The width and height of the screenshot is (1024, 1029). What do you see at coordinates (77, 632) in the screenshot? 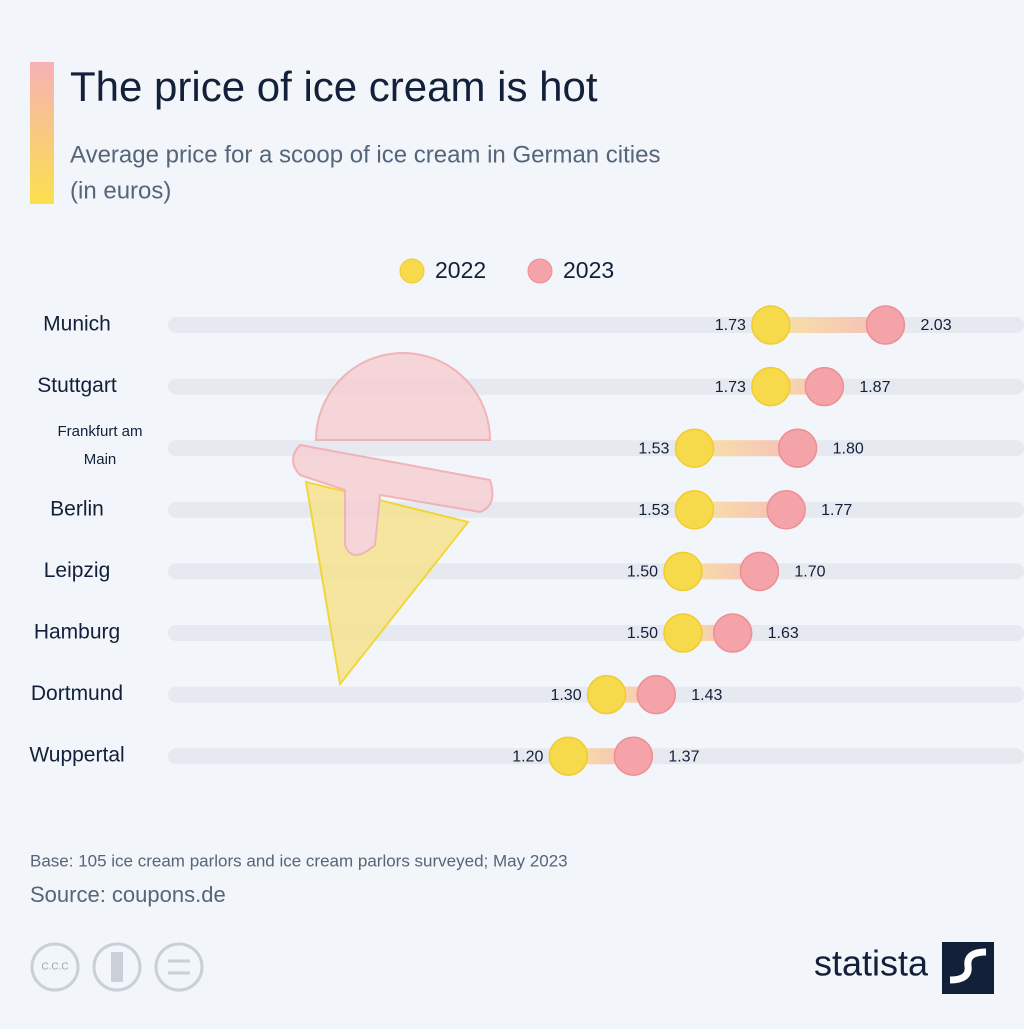
I see `category-label: Hamburg` at bounding box center [77, 632].